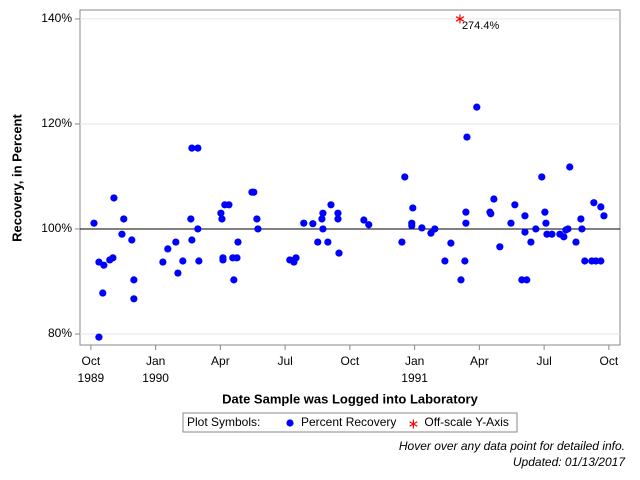 This screenshot has height=480, width=640. What do you see at coordinates (481, 26) in the screenshot?
I see `data-label: 274.4%` at bounding box center [481, 26].